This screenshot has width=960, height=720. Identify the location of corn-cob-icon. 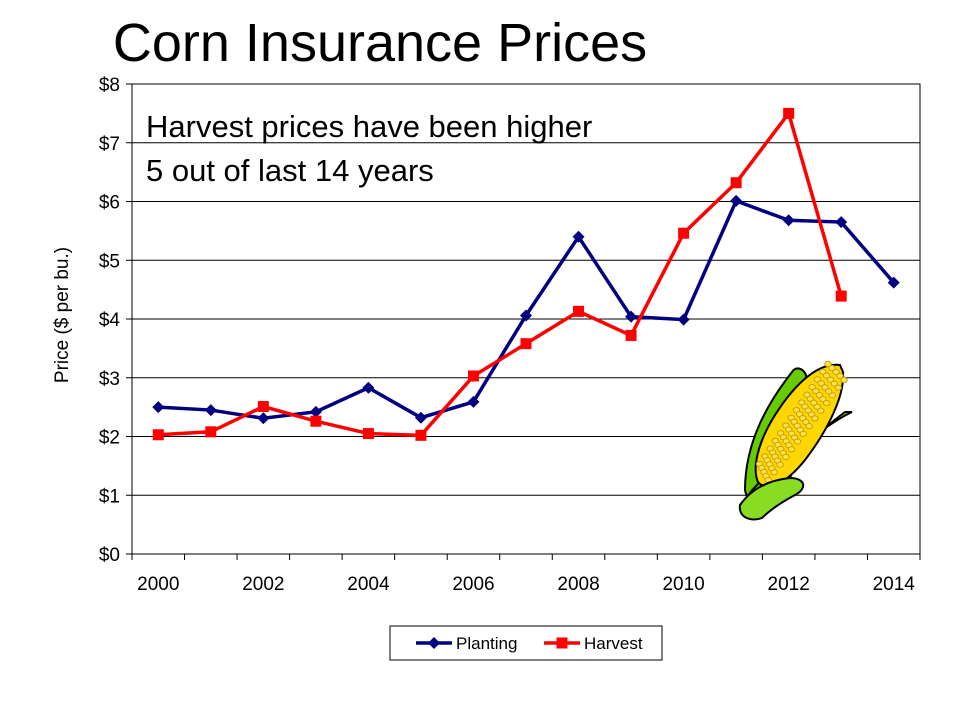
(795, 440).